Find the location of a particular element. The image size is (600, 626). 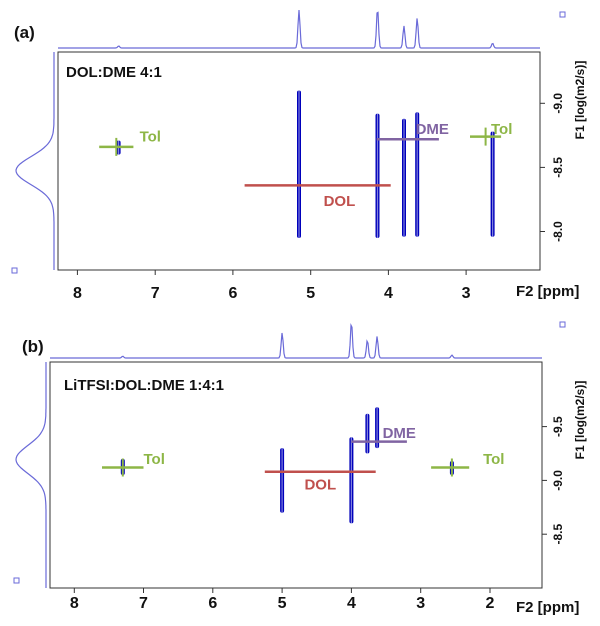

panel-a-1d-spectrum is located at coordinates (299, 29).